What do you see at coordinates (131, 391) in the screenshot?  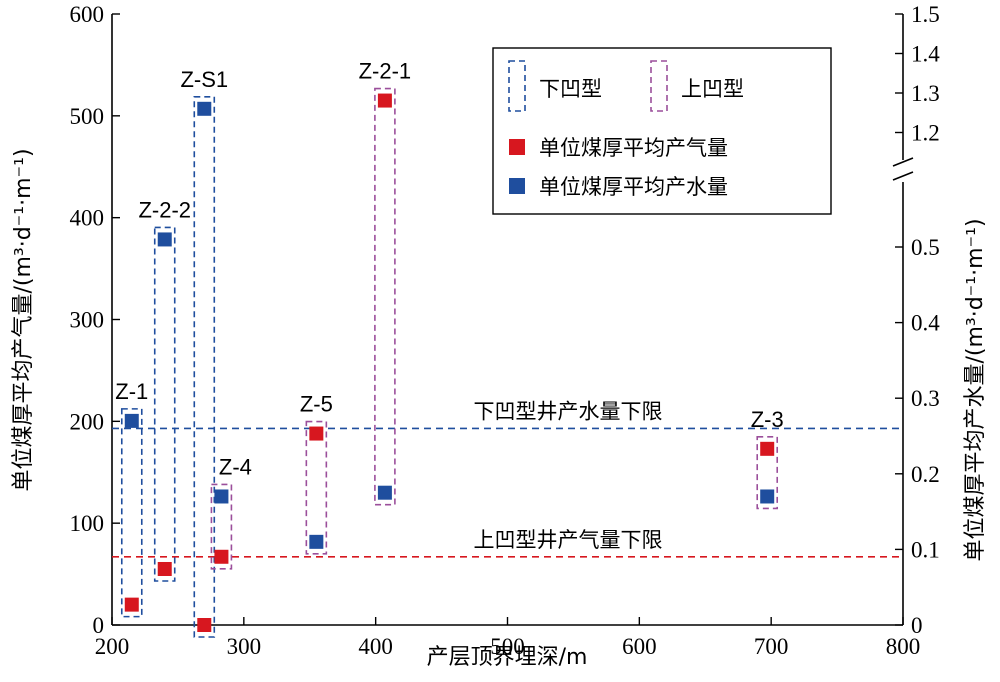 I see `well-label: Z-1` at bounding box center [131, 391].